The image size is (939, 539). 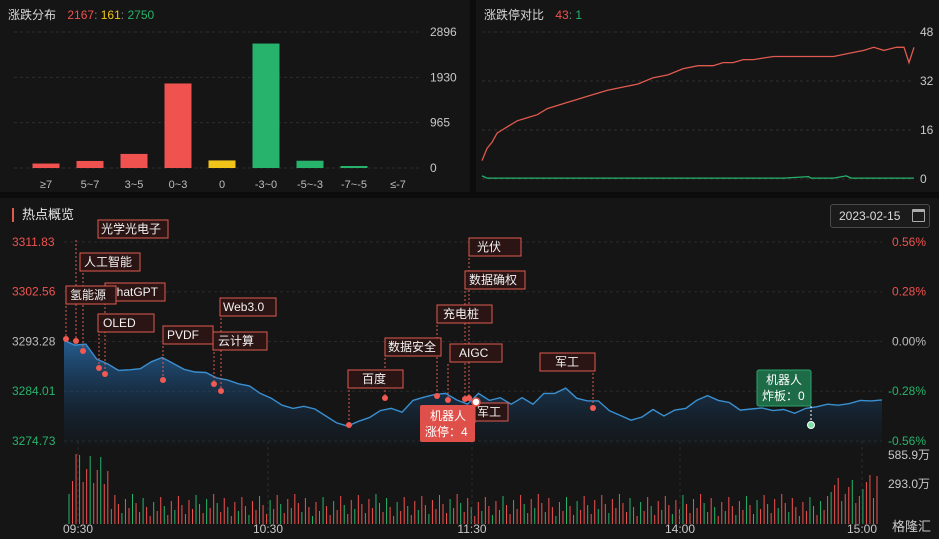 What do you see at coordinates (680, 529) in the screenshot?
I see `x-tick-label: 14:00` at bounding box center [680, 529].